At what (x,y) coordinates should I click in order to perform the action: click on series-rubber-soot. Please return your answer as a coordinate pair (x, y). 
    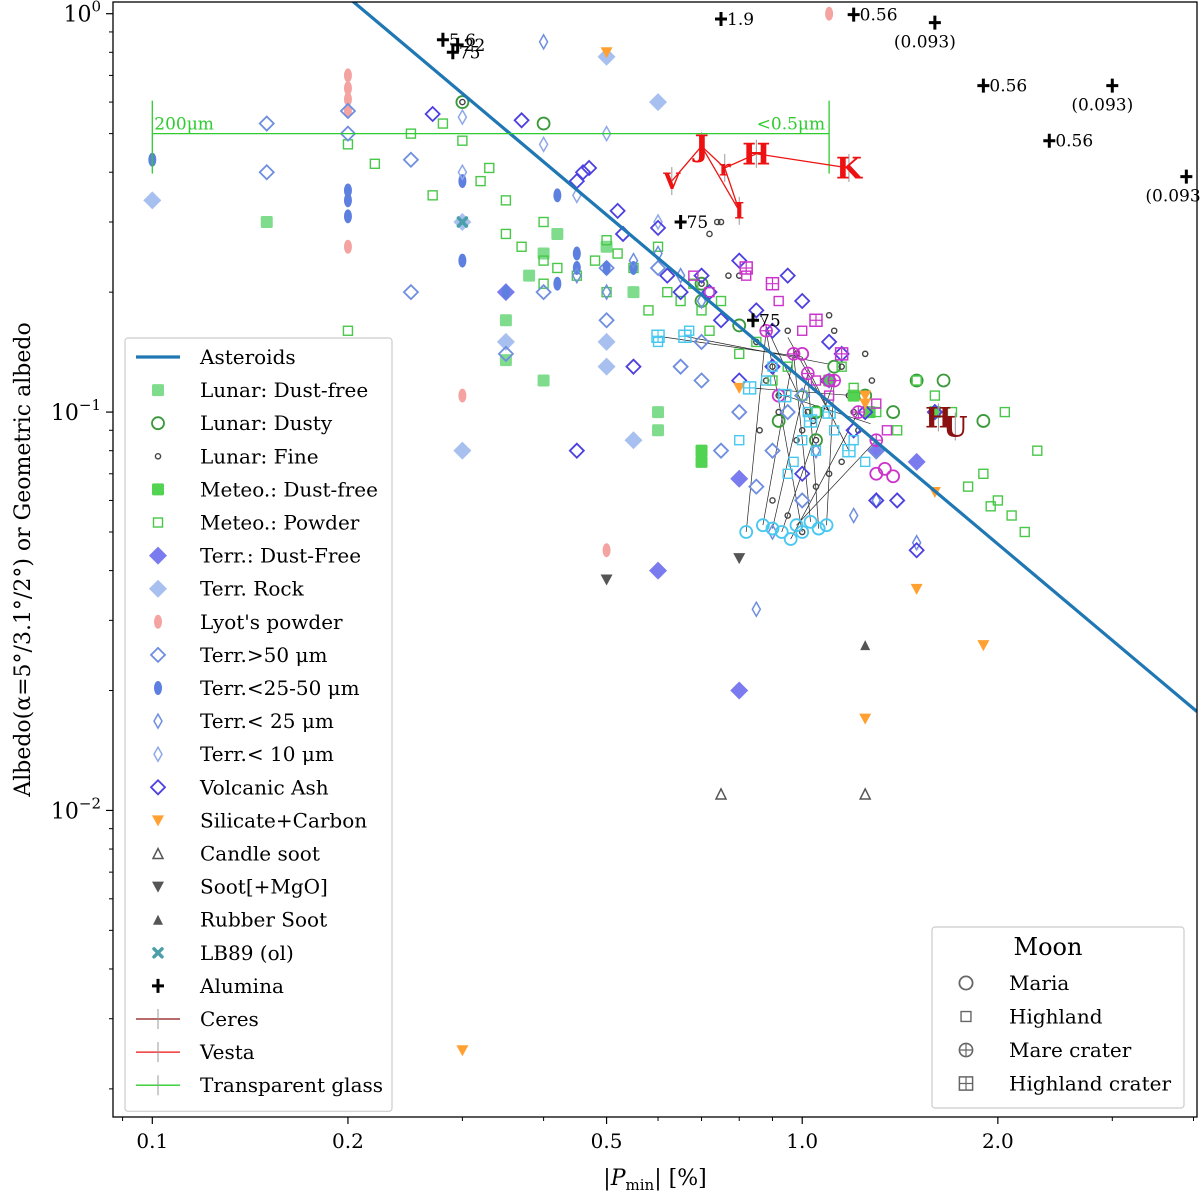
    Looking at the image, I should click on (865, 645).